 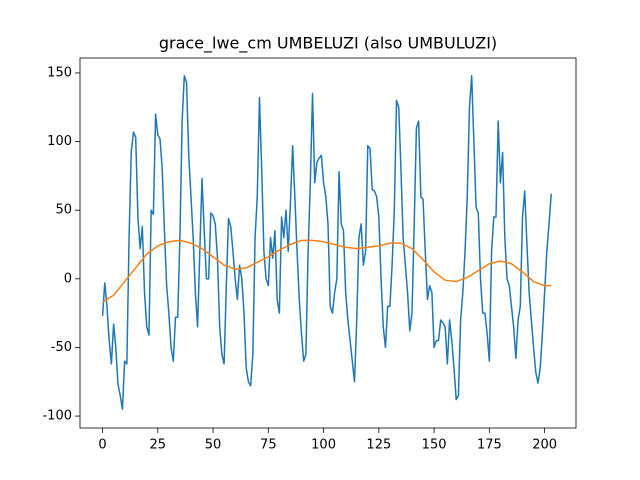 What do you see at coordinates (489, 445) in the screenshot?
I see `x-tick-label: 175` at bounding box center [489, 445].